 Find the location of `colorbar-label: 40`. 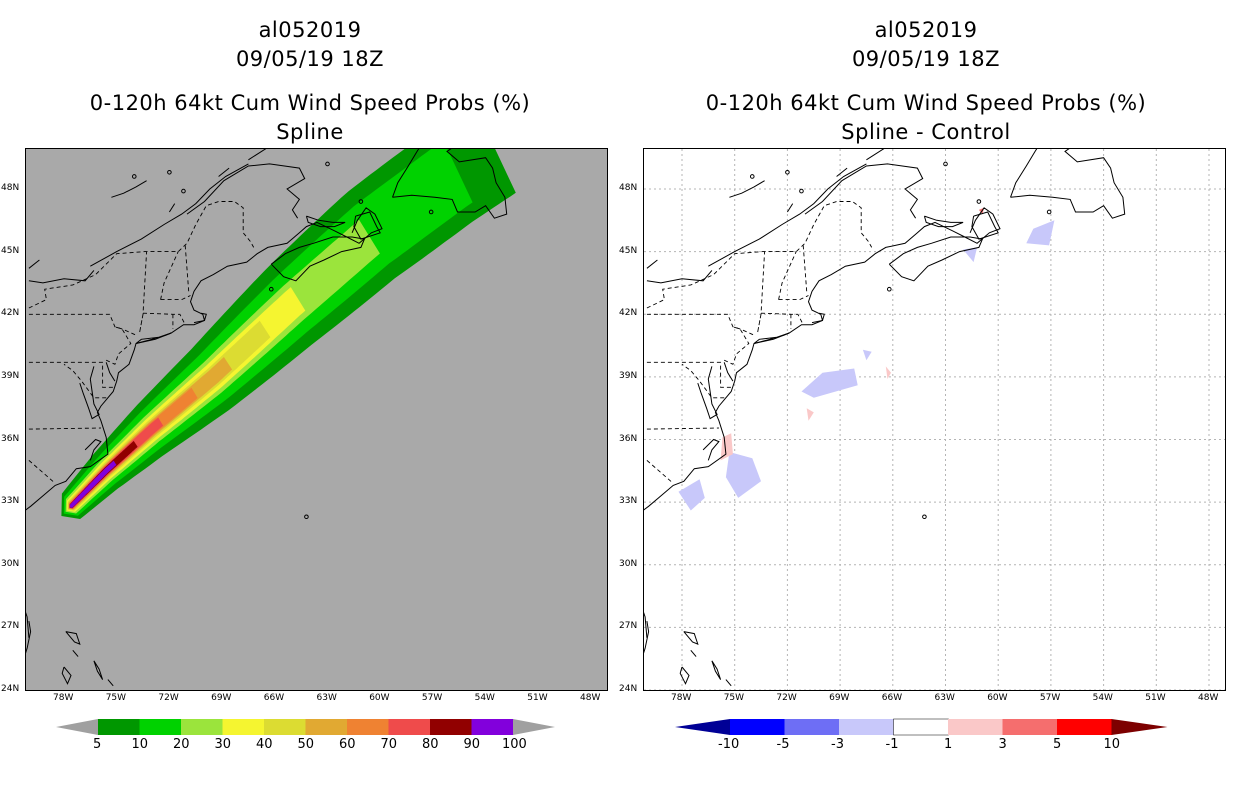

colorbar-label: 40 is located at coordinates (264, 744).